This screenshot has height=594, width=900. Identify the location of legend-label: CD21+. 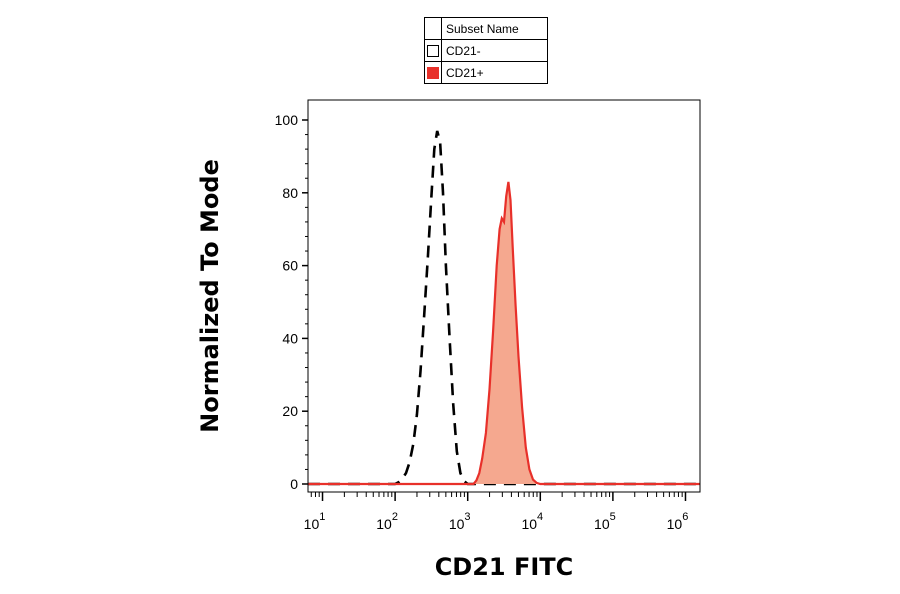
(494, 72).